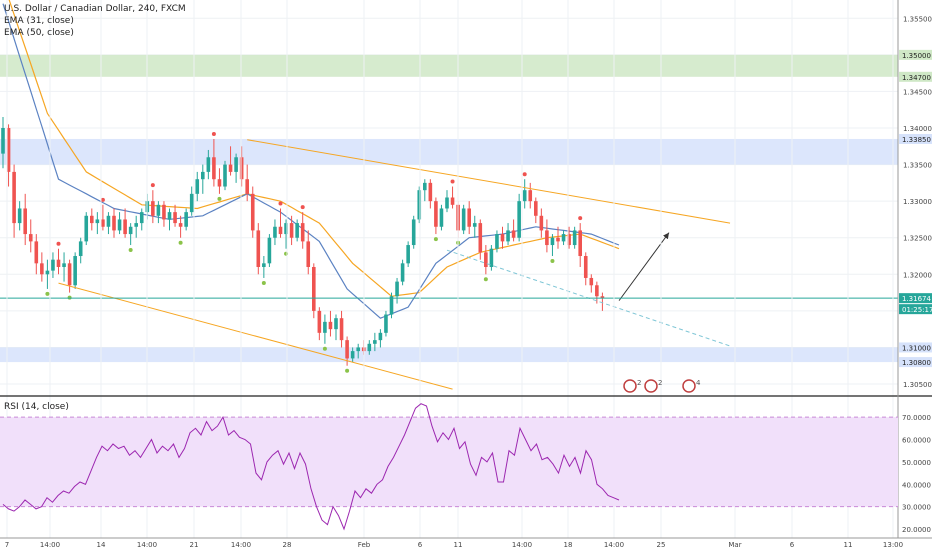  Describe the element at coordinates (916, 418) in the screenshot. I see `rsi-tick-label: 70.0000` at that location.